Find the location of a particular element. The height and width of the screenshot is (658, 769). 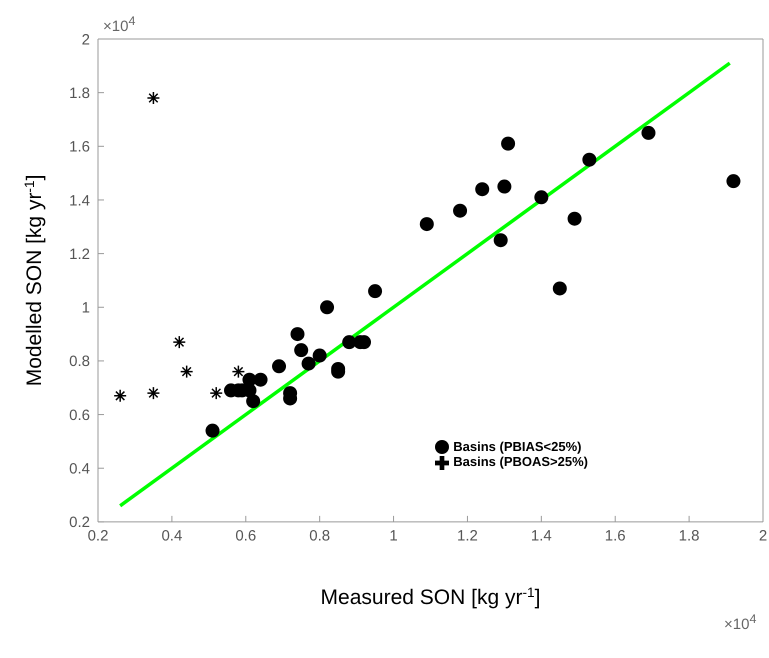

y-tick-label: 1.8 is located at coordinates (79, 93).